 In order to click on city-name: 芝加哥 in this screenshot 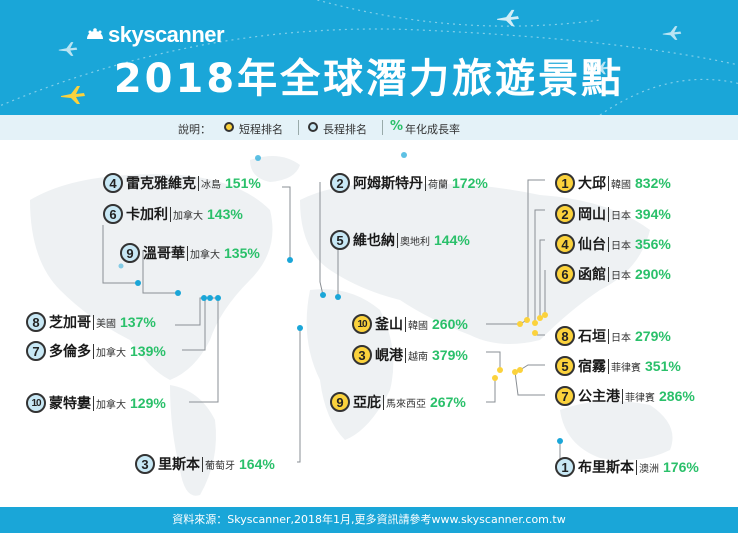, I will do `click(70, 323)`.